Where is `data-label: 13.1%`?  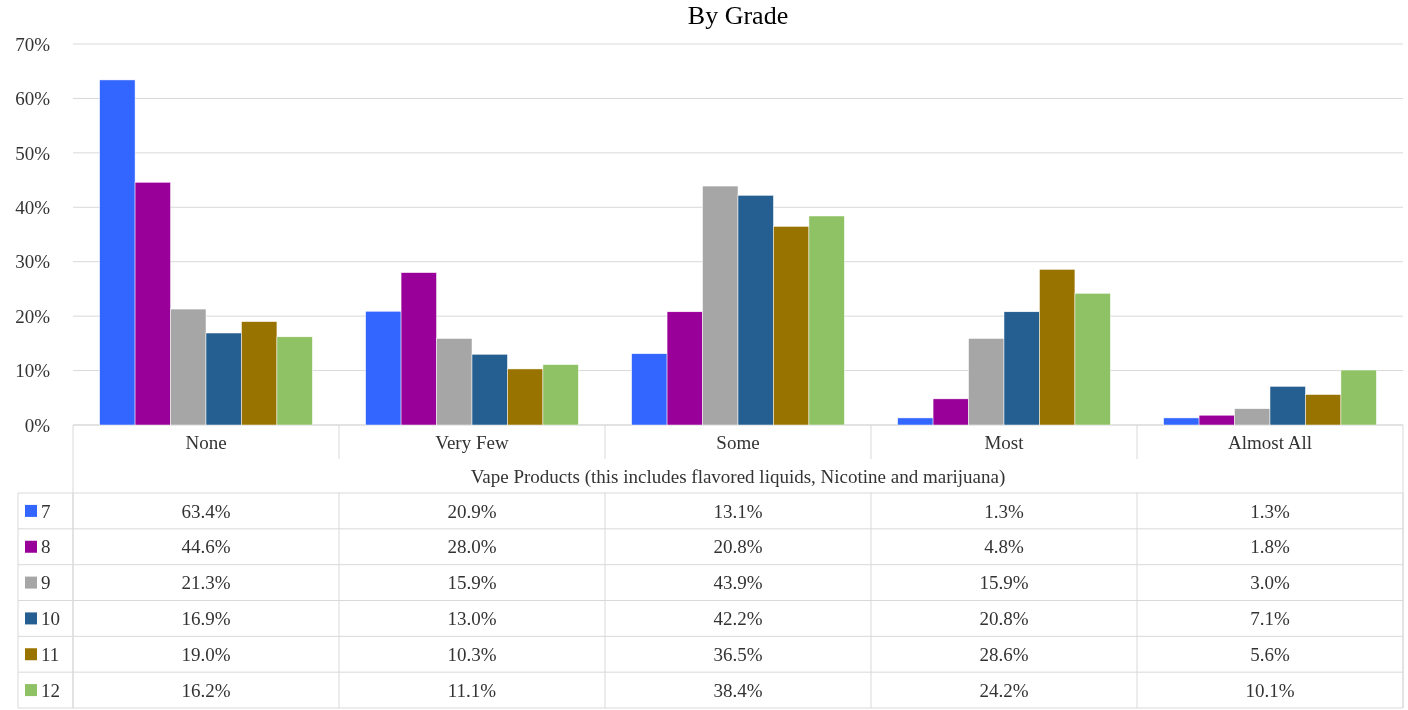
data-label: 13.1% is located at coordinates (738, 511).